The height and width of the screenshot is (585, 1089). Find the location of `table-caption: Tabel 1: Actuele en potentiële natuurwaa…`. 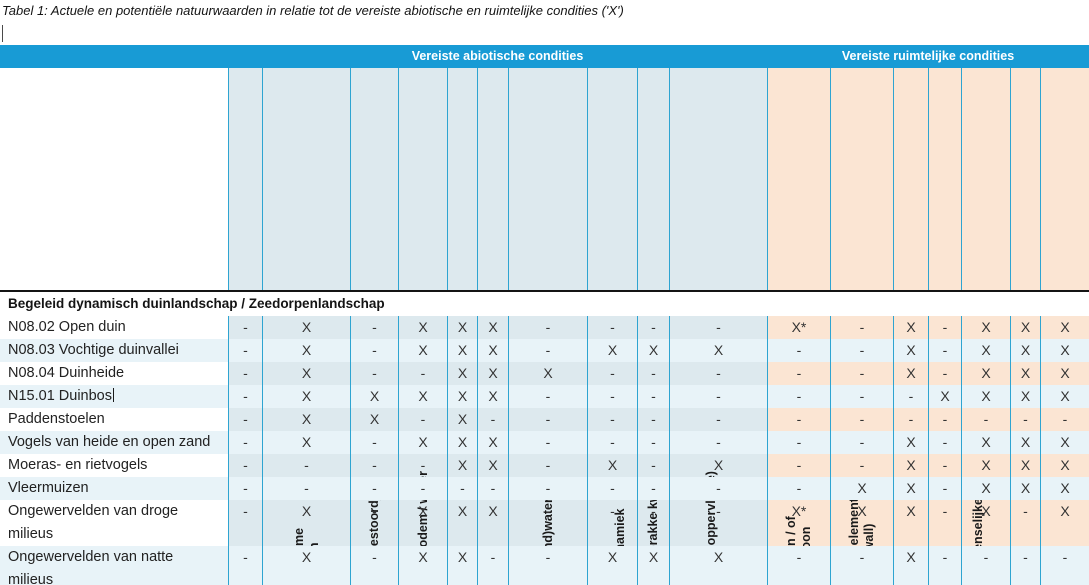

table-caption: Tabel 1: Actuele en potentiële natuurwaa… is located at coordinates (313, 10).